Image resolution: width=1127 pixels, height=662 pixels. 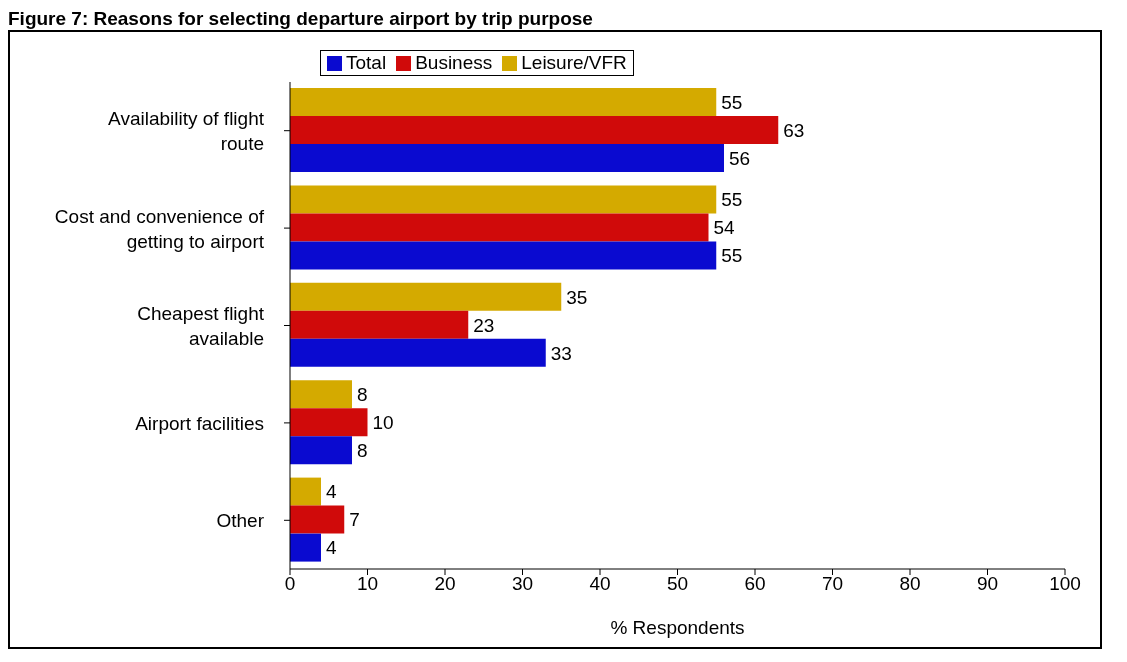 I want to click on y-tick-label: Cheapest flight available, so click(x=201, y=325).